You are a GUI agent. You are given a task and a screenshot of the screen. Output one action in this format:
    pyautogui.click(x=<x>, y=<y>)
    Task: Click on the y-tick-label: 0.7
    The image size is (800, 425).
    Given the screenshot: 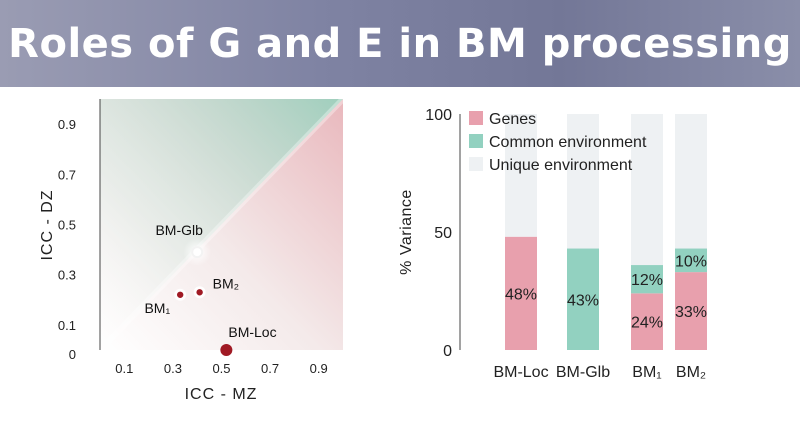 What is the action you would take?
    pyautogui.click(x=67, y=174)
    